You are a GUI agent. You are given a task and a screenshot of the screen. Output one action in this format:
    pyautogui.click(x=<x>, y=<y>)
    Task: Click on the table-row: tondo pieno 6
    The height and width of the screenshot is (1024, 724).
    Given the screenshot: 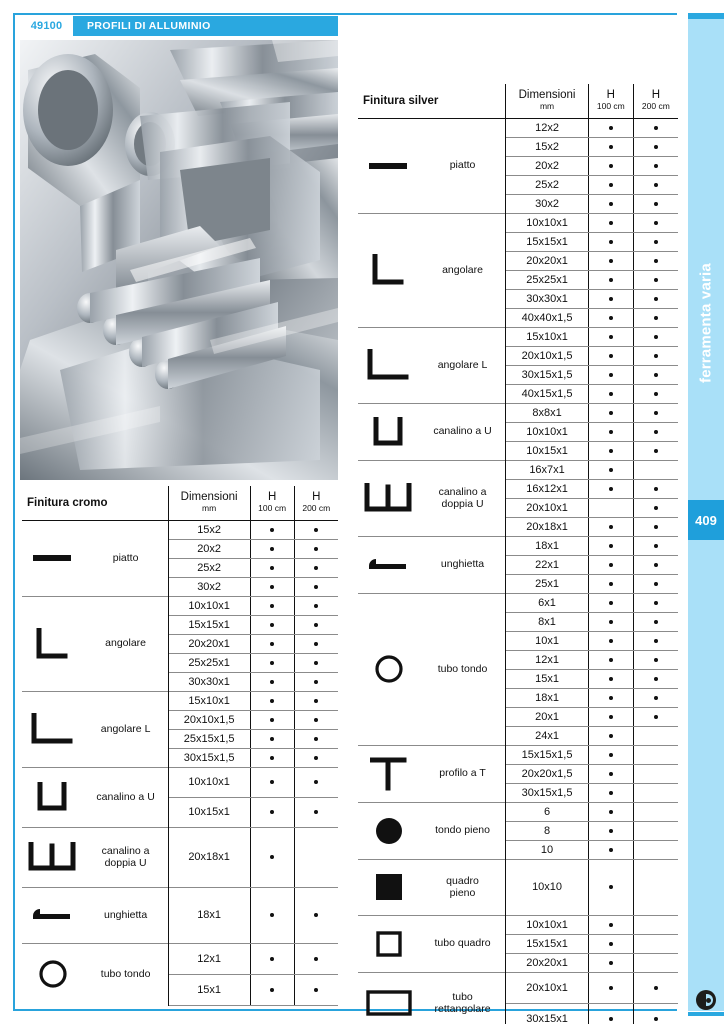 What is the action you would take?
    pyautogui.click(x=518, y=830)
    